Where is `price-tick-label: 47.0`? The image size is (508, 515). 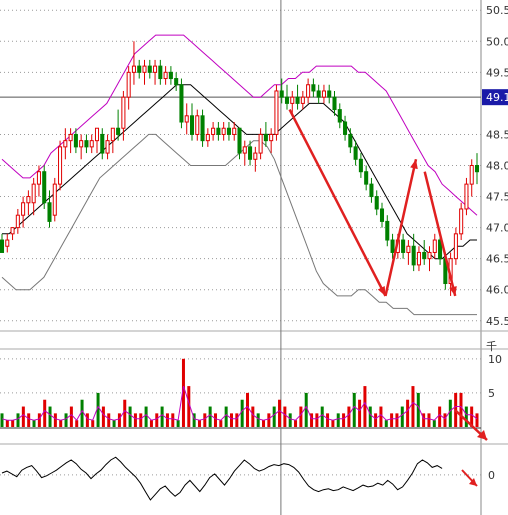
price-tick-label: 47.0 is located at coordinates (497, 228).